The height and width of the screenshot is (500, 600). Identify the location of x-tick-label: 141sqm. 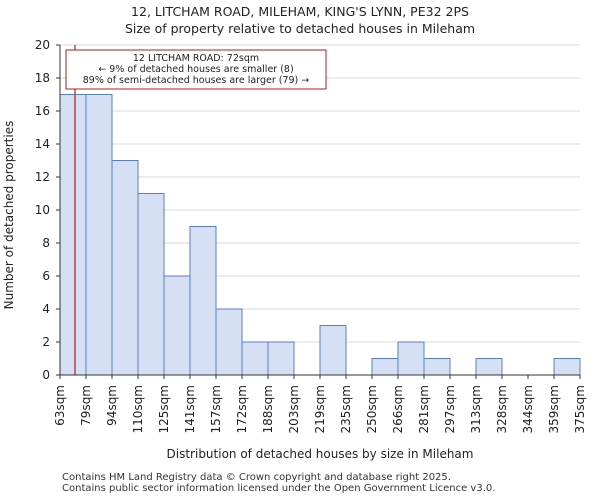
(190, 409).